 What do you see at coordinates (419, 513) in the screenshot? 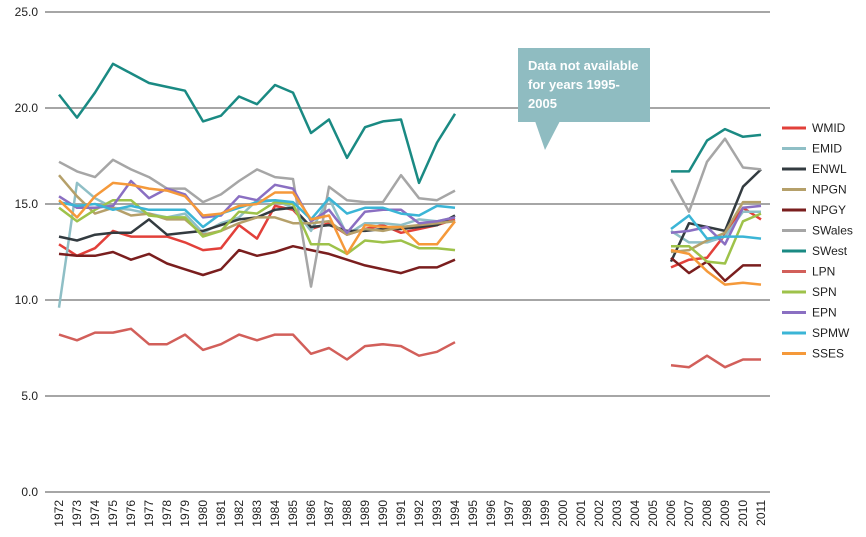
I see `x-tick-label: 1992` at bounding box center [419, 513].